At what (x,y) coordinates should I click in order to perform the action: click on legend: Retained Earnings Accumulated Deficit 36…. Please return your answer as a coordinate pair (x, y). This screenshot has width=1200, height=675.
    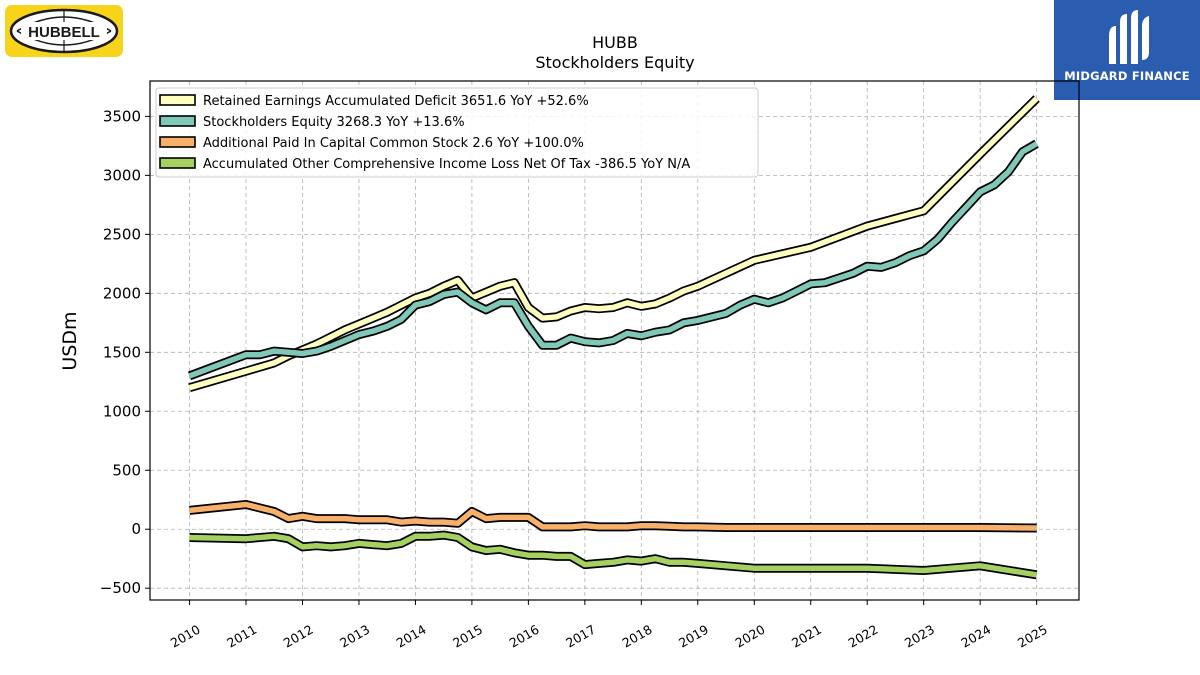
    Looking at the image, I should click on (457, 132).